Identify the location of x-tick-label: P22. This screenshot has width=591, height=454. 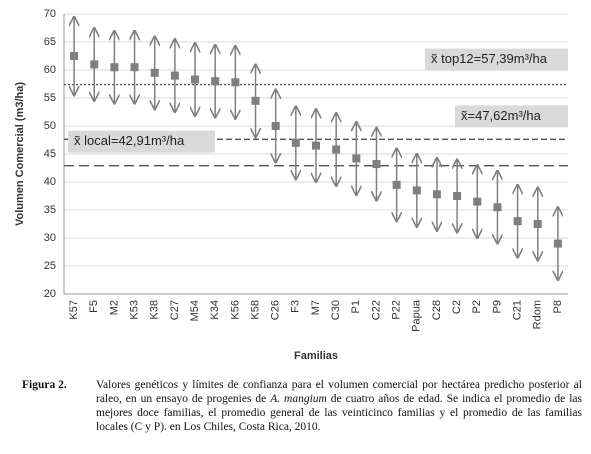
(397, 310).